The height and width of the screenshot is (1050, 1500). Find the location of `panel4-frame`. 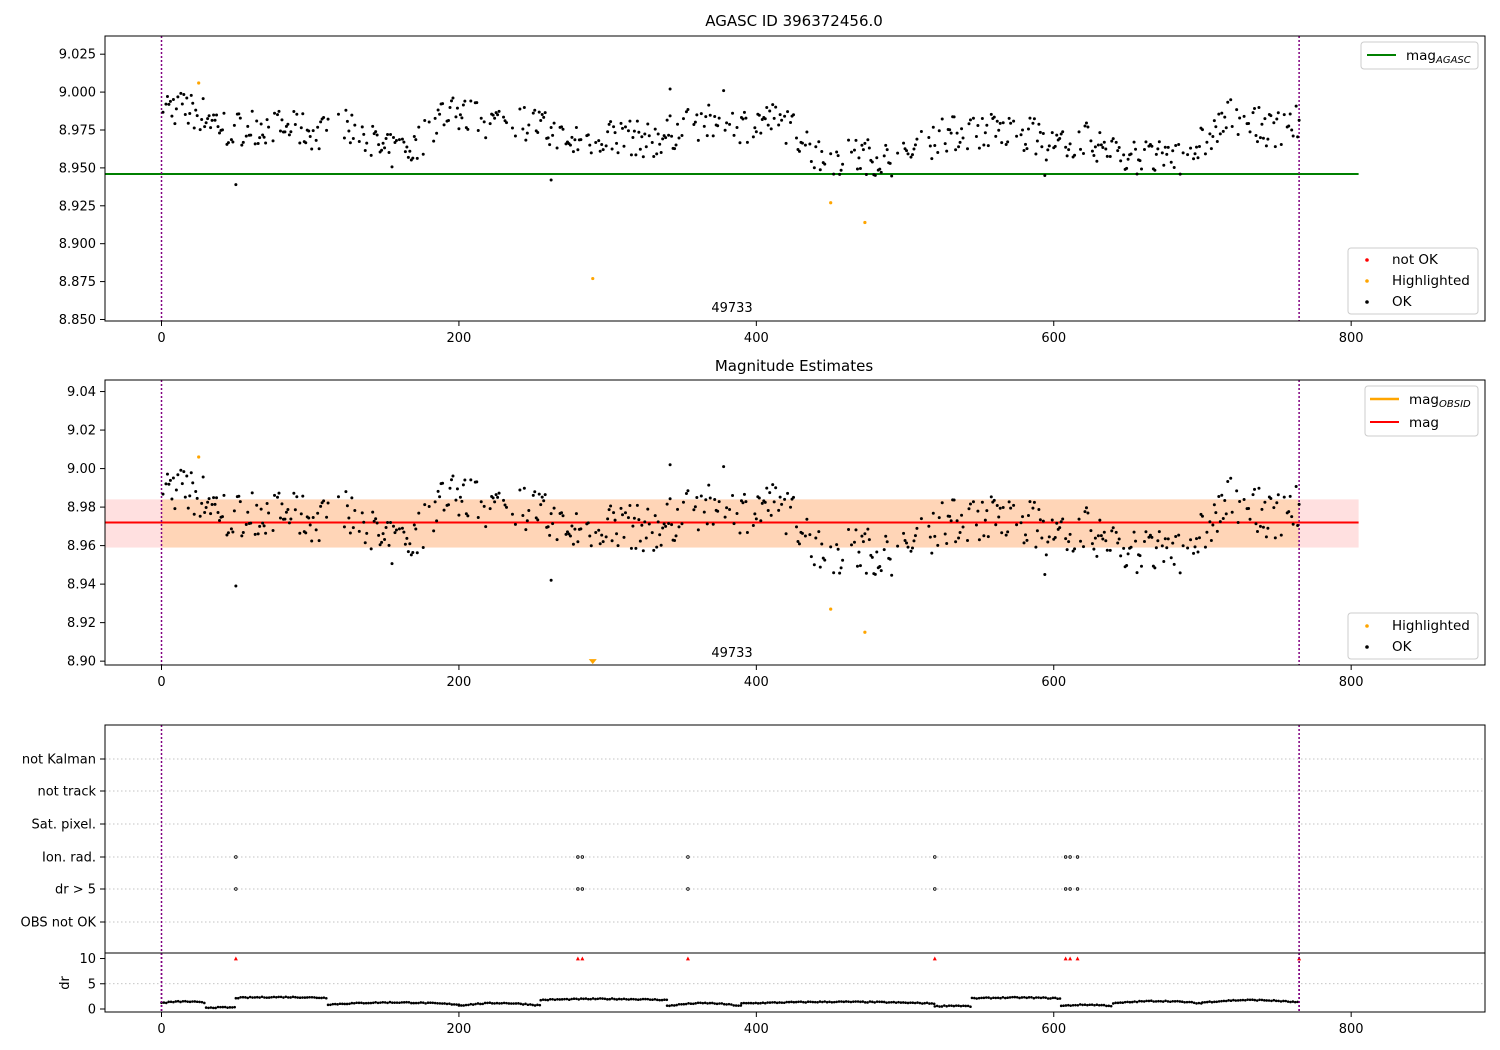

panel4-frame is located at coordinates (795, 982).